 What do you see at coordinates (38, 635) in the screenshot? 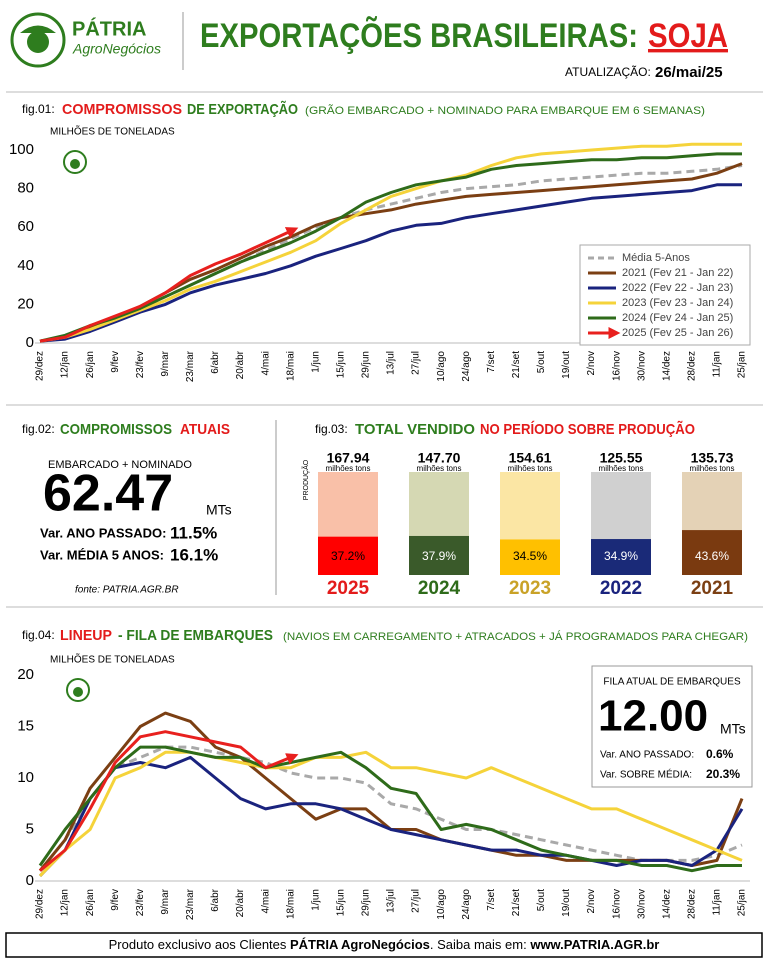
I see `fig-label: fig.04:` at bounding box center [38, 635].